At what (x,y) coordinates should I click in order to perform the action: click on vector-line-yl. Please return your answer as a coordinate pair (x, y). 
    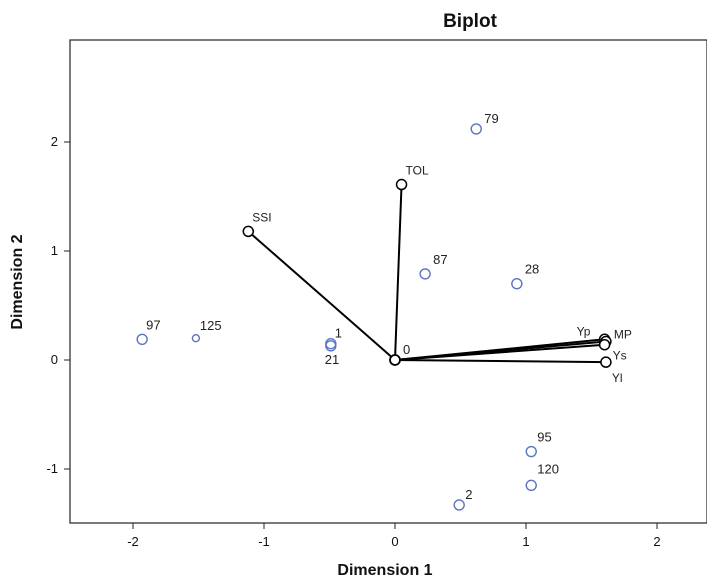
    Looking at the image, I should click on (500, 361).